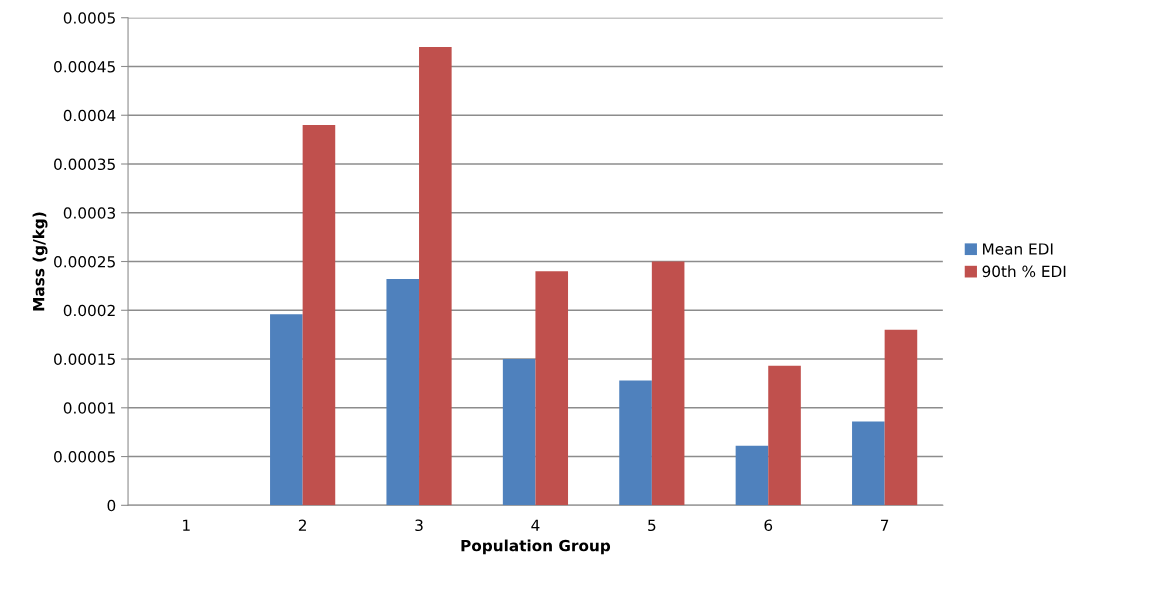 Image resolution: width=1164 pixels, height=591 pixels. What do you see at coordinates (89, 310) in the screenshot?
I see `y-tick-label: 0.0002` at bounding box center [89, 310].